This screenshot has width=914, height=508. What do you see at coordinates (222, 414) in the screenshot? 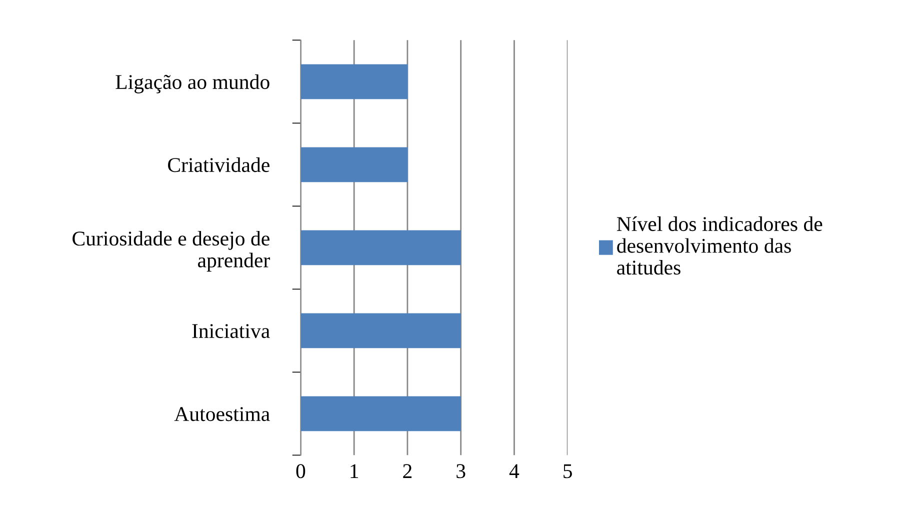
I see `y-tick-label: Autoestima` at bounding box center [222, 414].